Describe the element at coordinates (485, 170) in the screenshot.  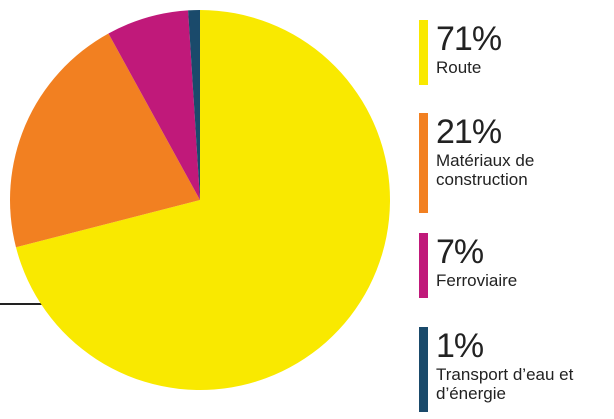
I see `legend-label: Matériaux de construction` at that location.